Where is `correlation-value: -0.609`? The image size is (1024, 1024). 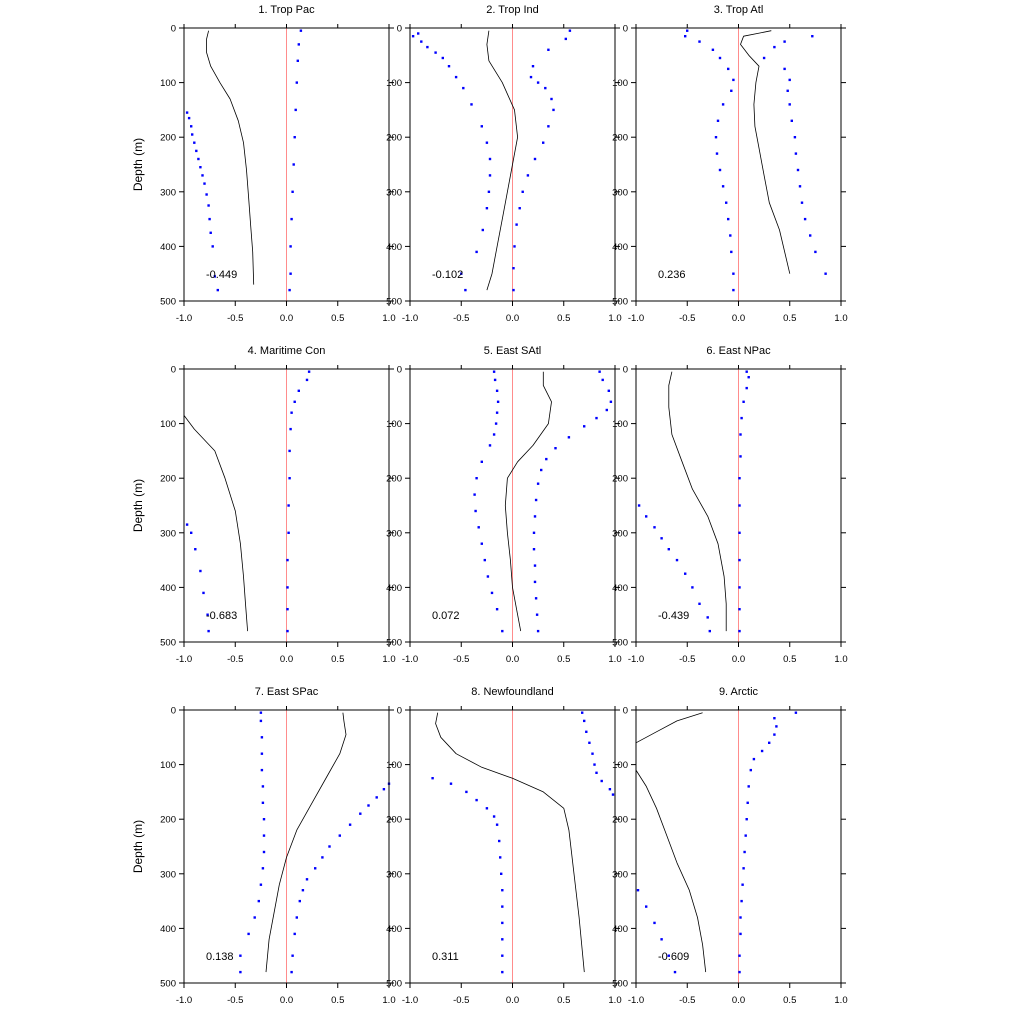 correlation-value: -0.609 is located at coordinates (673, 957).